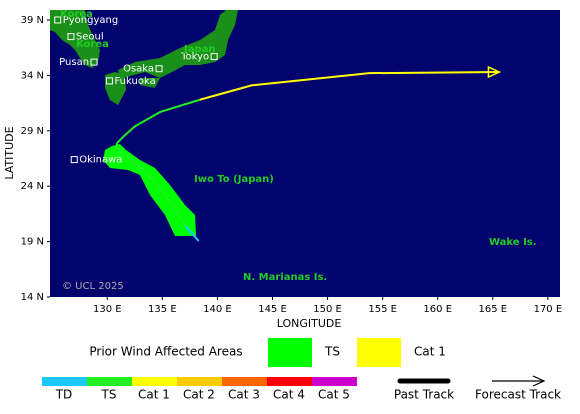  What do you see at coordinates (64, 395) in the screenshot?
I see `scale-label: TD` at bounding box center [64, 395].